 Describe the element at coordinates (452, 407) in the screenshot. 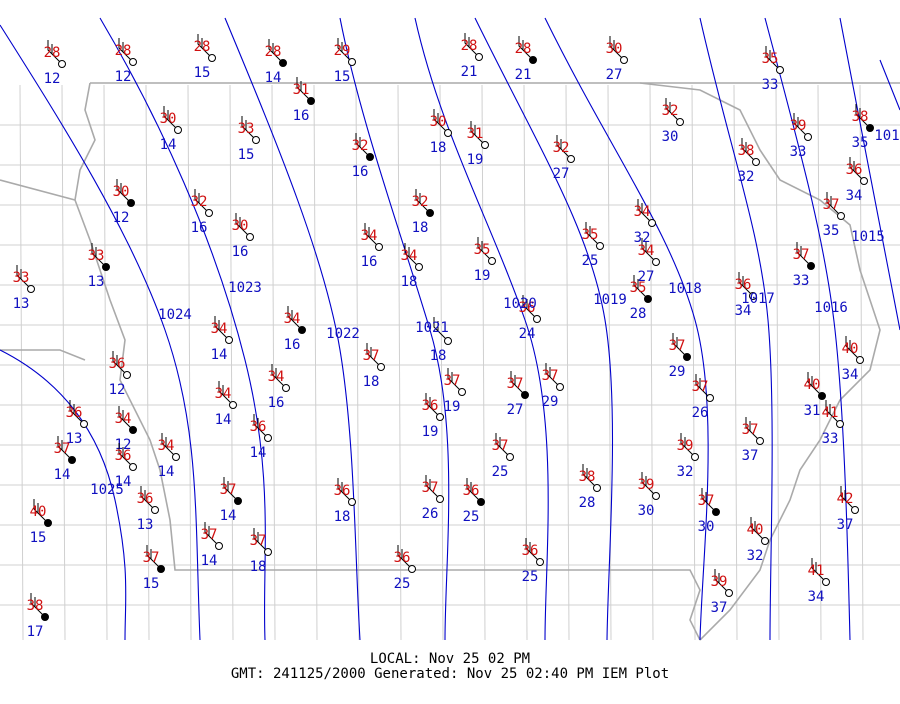

I see `dewpoint: 19` at that location.